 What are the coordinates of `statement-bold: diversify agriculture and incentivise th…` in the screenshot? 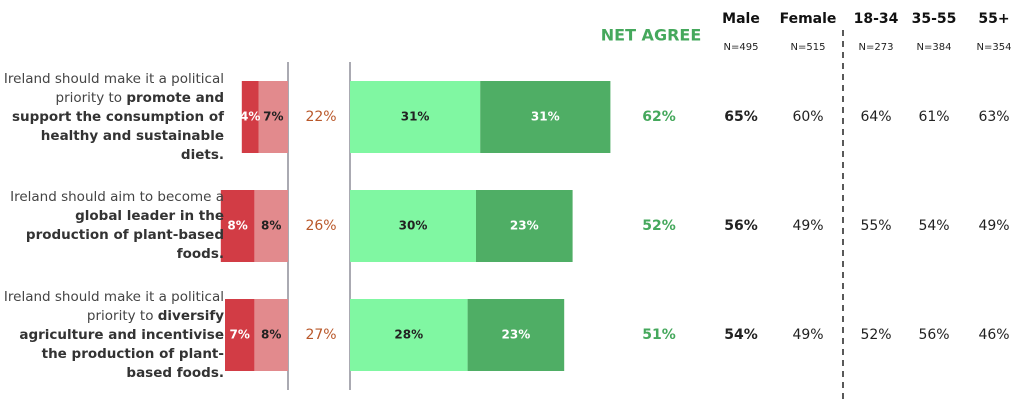 It's located at (121, 344).